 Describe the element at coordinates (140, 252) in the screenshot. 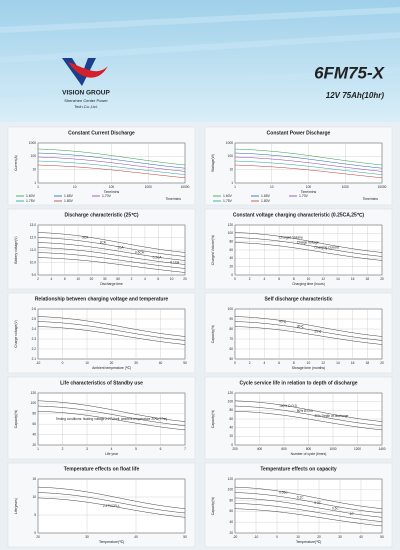

I see `curve-label: 0.6CA` at that location.